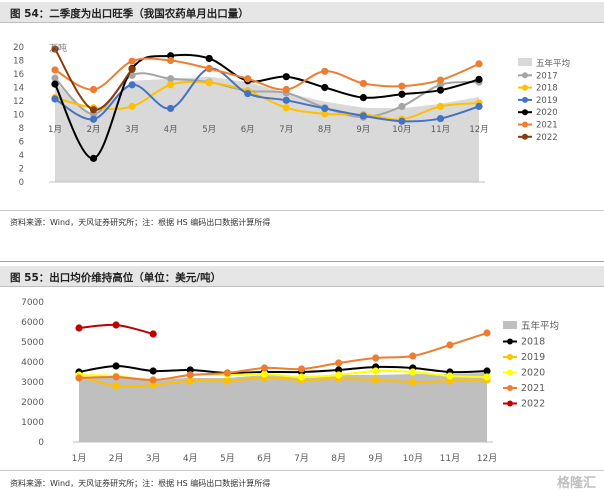  Describe the element at coordinates (140, 483) in the screenshot. I see `source-note: 资料来源：Wind，天风证券研究所；注：根据 HS 编码出口数据计算所得` at that location.